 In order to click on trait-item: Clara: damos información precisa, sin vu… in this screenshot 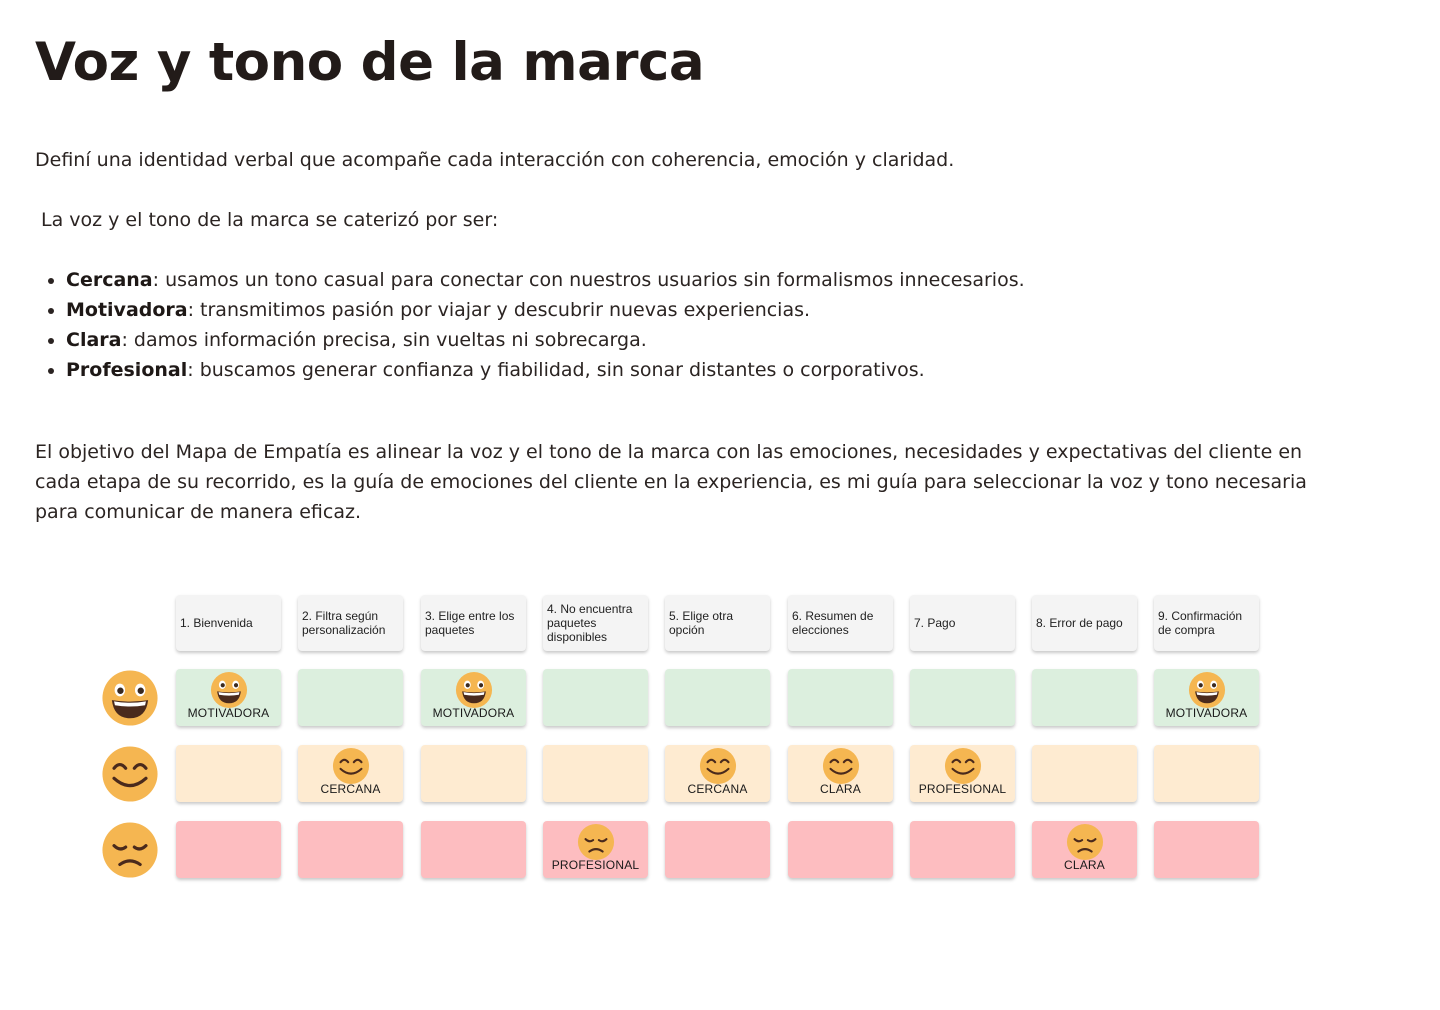, I will do `click(535, 340)`.